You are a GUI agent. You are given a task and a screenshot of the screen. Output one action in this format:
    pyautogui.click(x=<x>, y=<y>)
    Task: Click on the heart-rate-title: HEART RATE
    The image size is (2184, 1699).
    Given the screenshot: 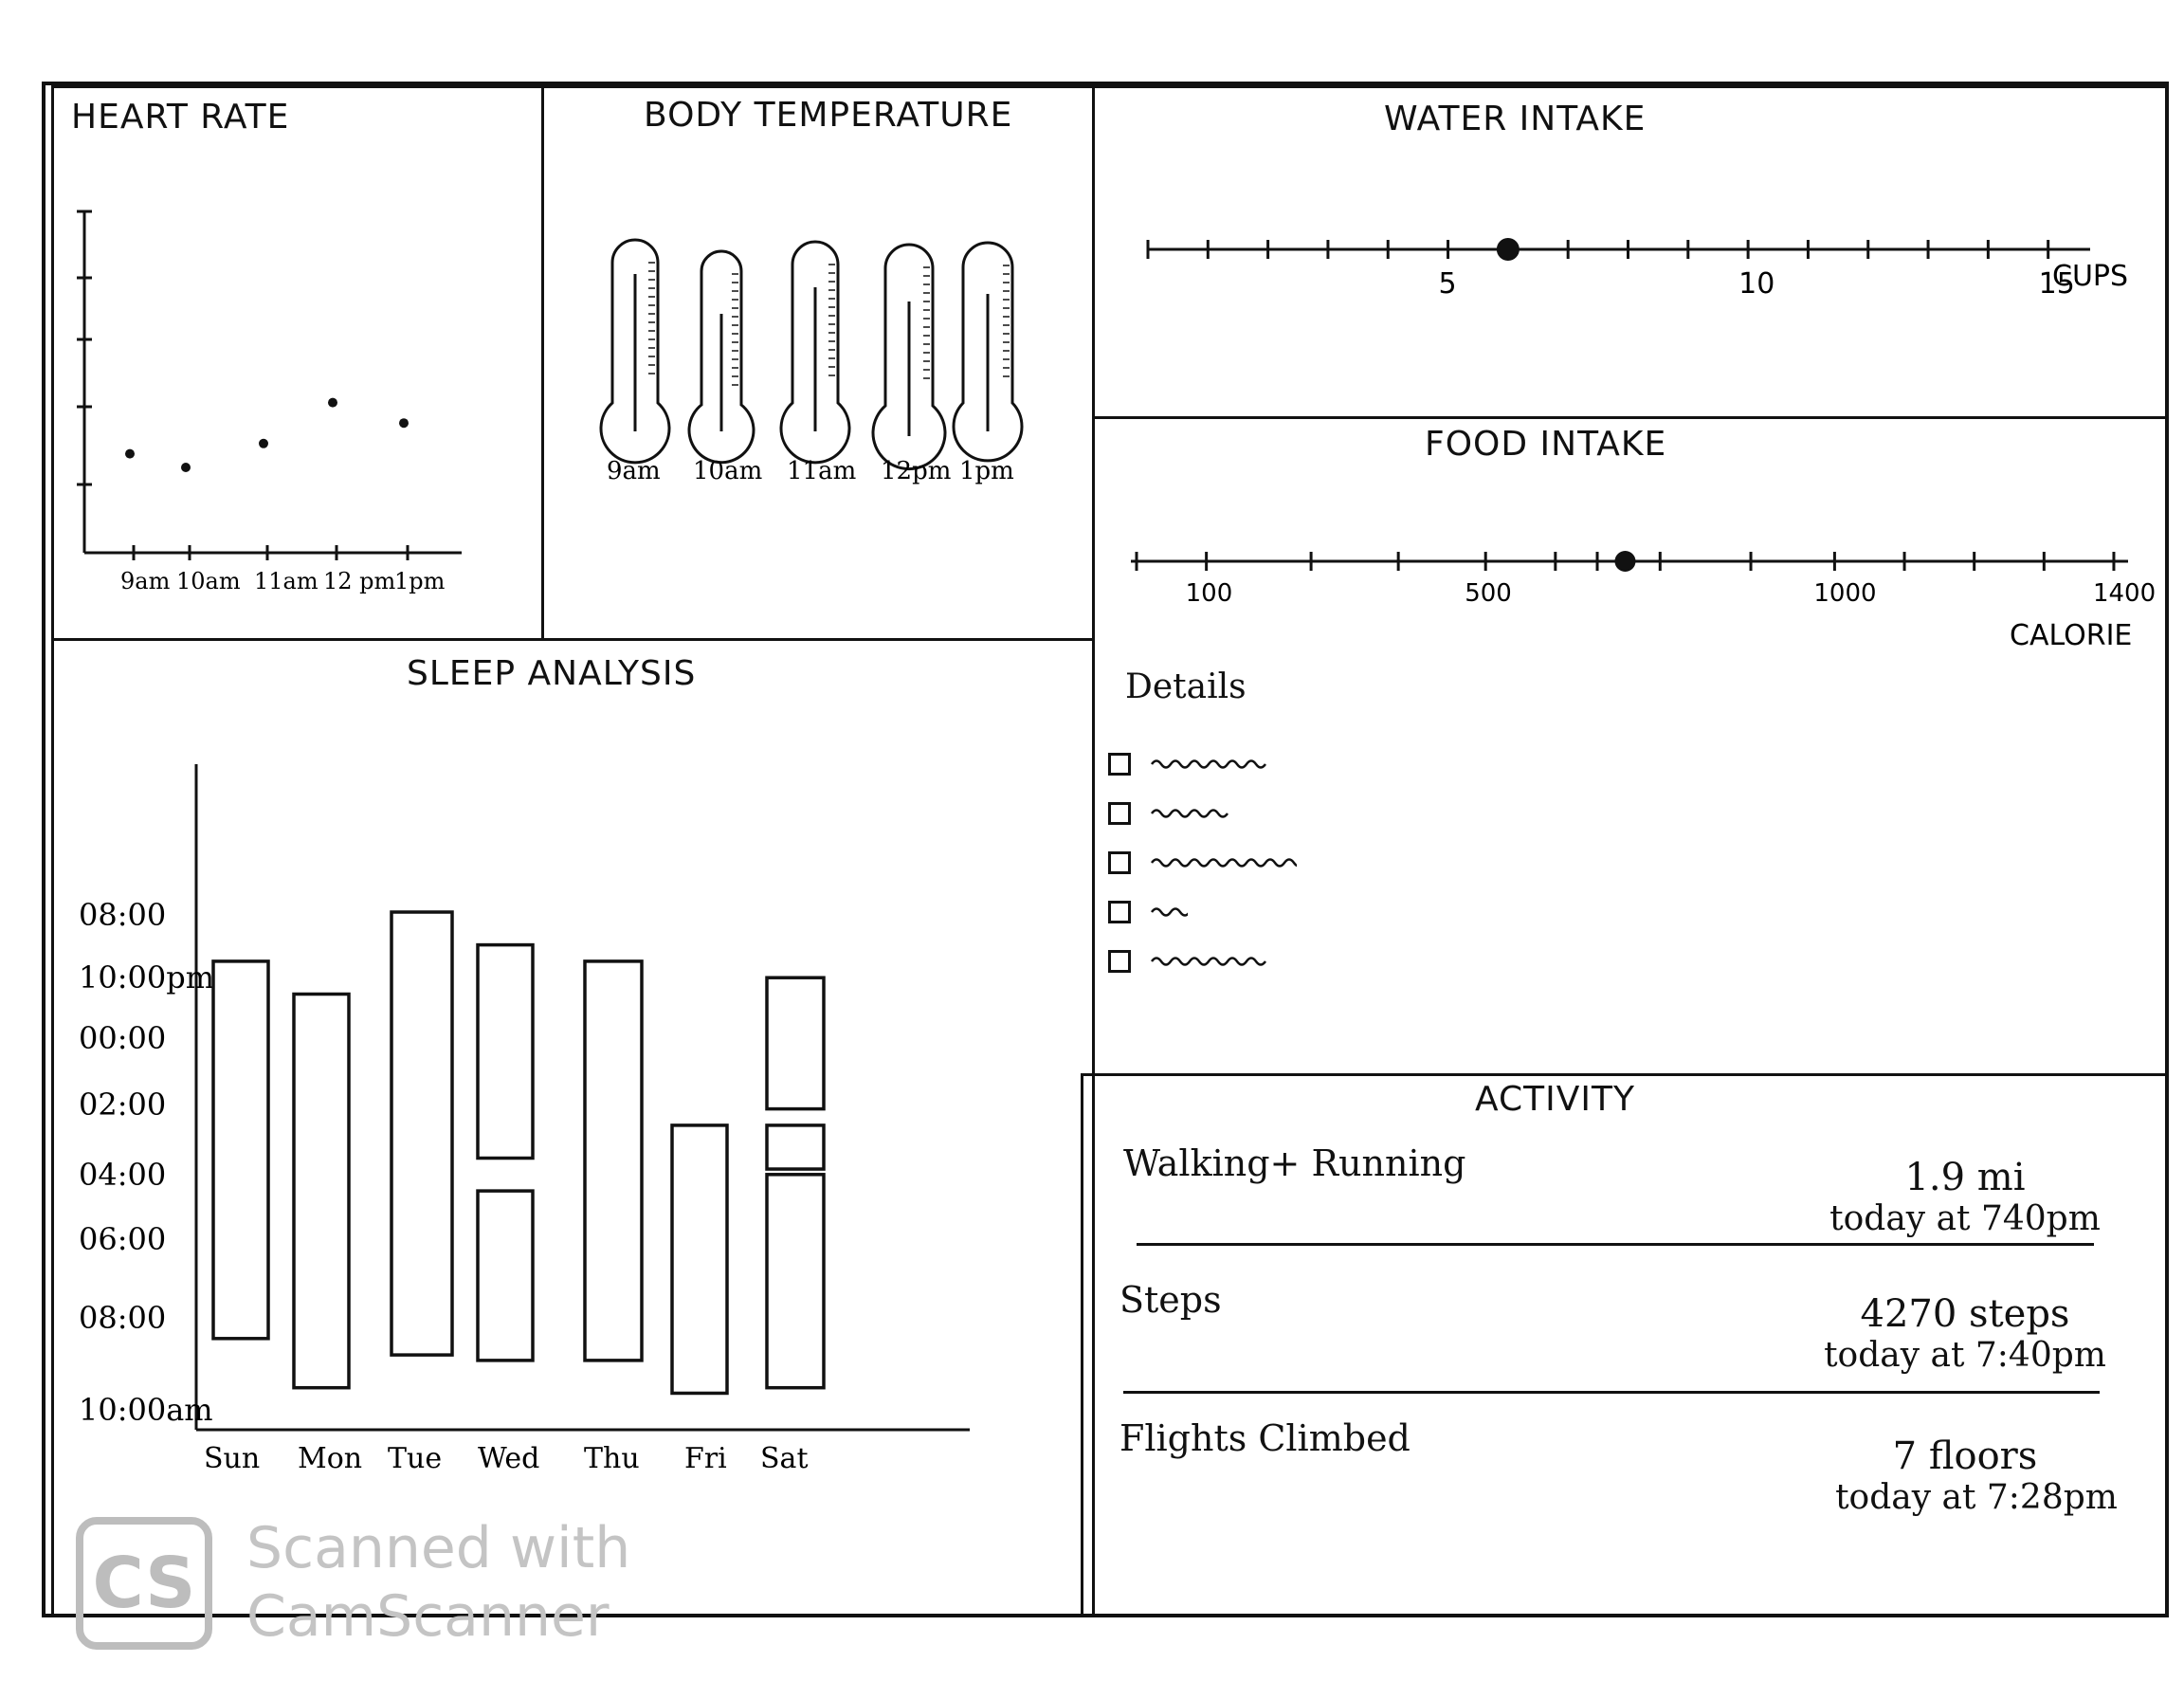 What is the action you would take?
    pyautogui.click(x=180, y=117)
    